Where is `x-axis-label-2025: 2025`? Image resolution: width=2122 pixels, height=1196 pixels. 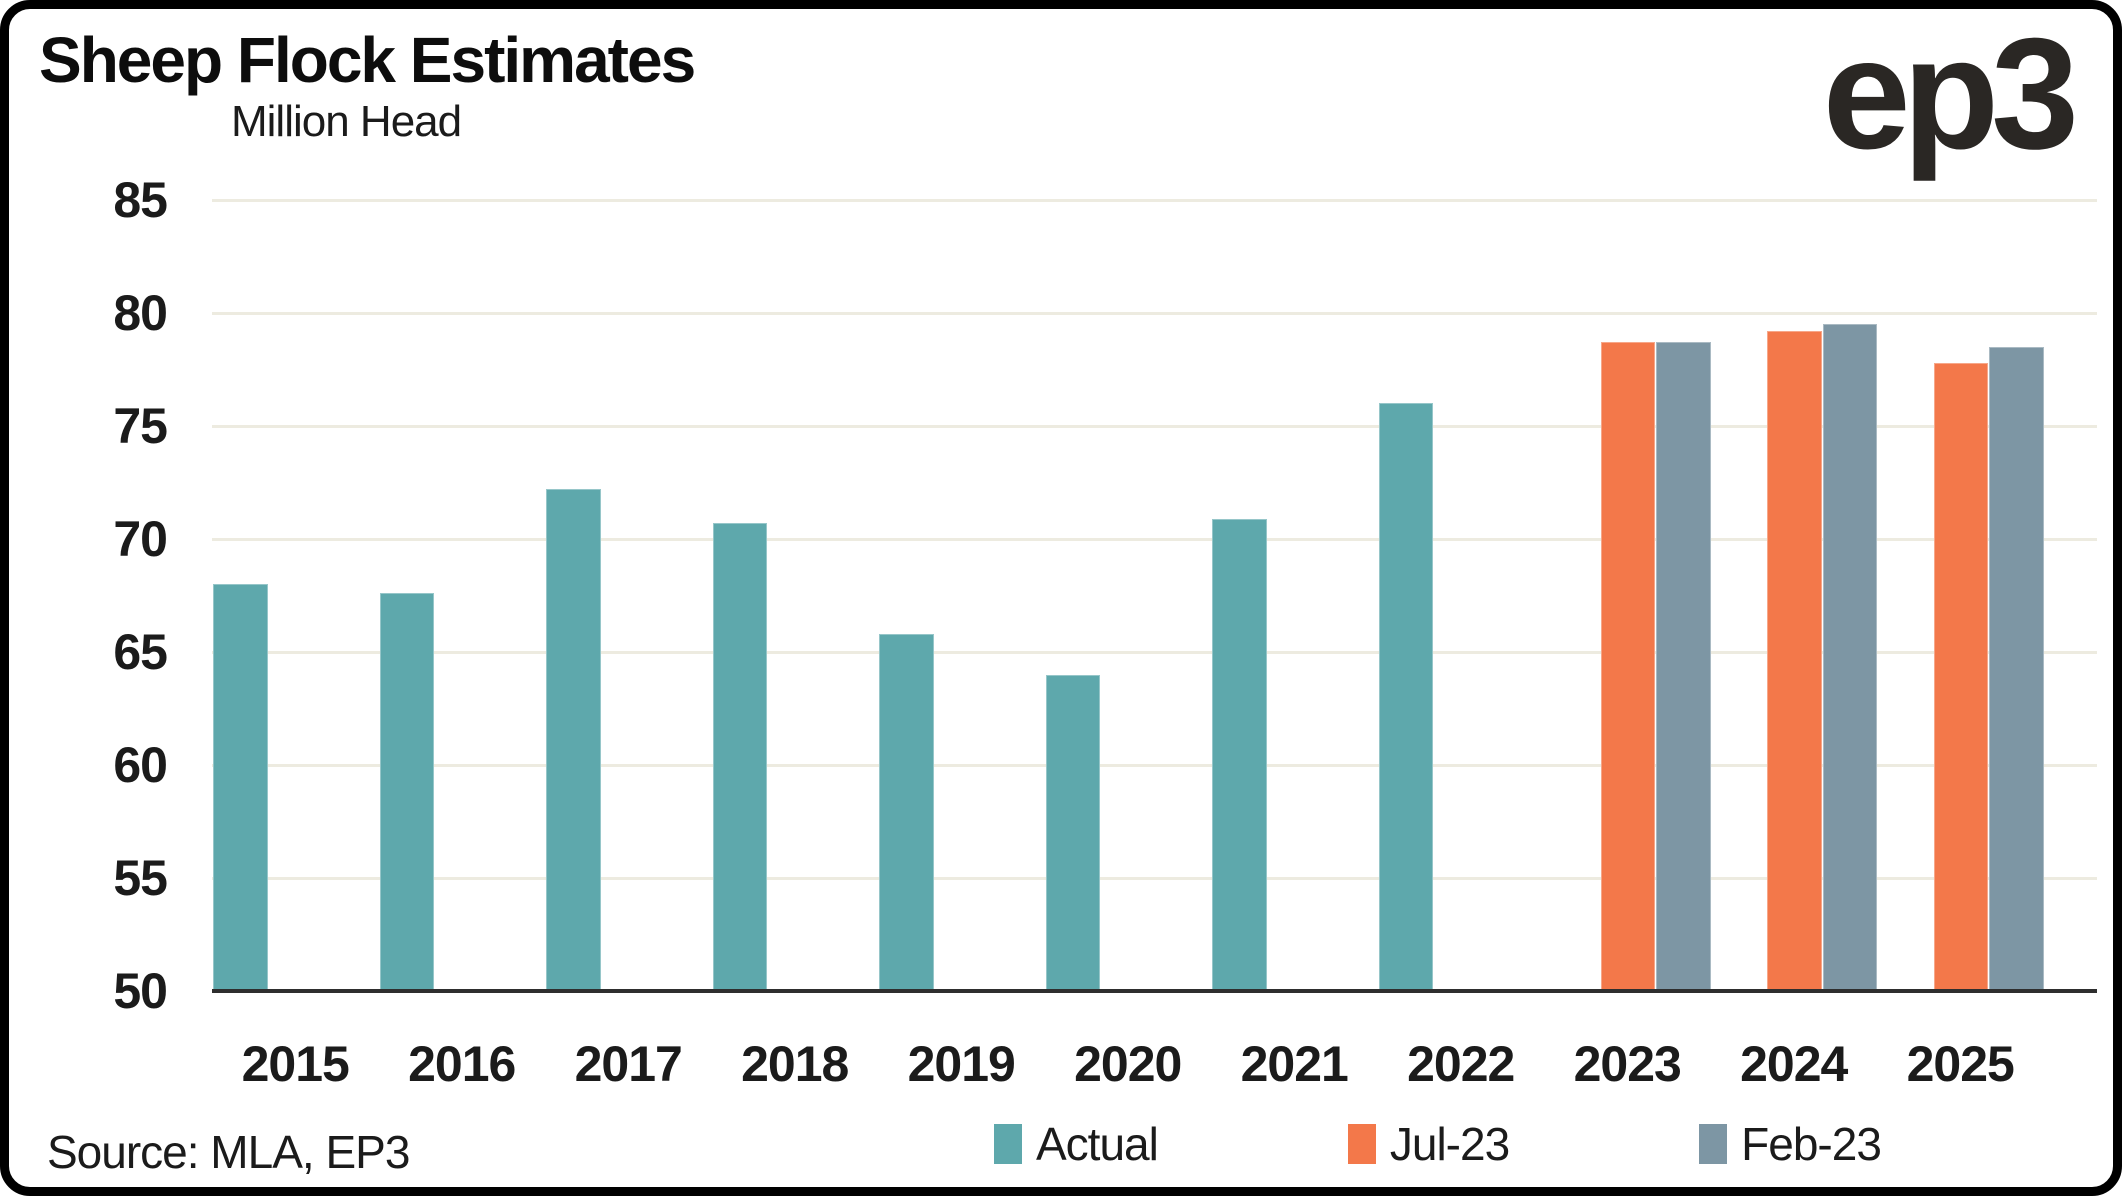 x-axis-label-2025: 2025 is located at coordinates (1960, 1064).